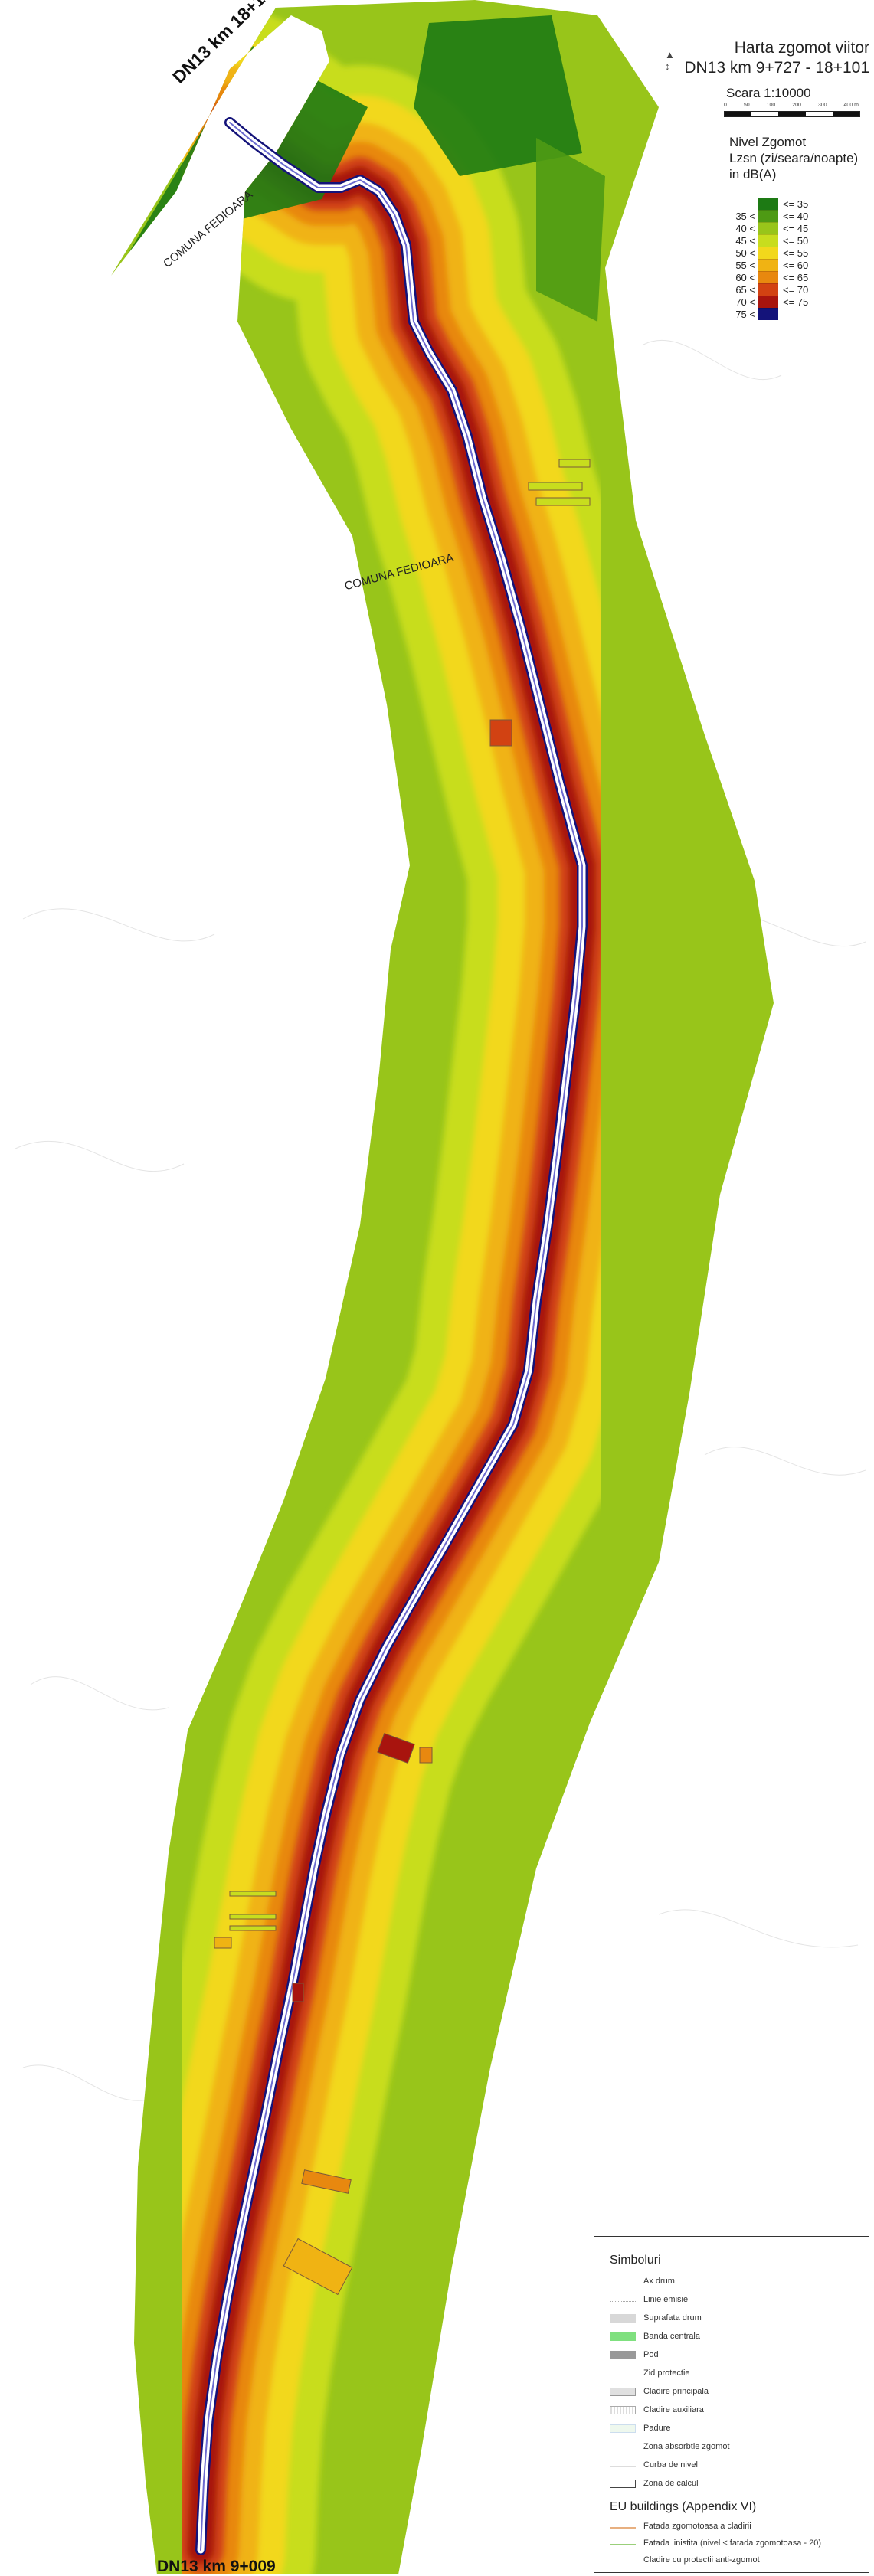 This screenshot has height=2576, width=874. I want to click on symbol-label: Cladire cu protectii anti-zgomot, so click(701, 2560).